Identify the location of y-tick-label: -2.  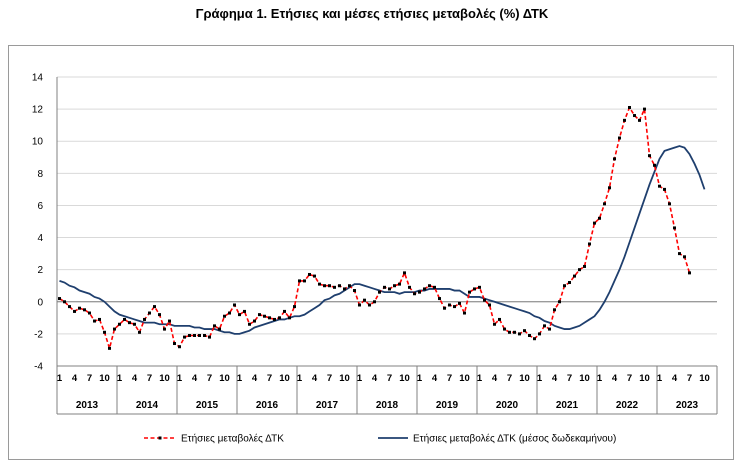
(38, 334).